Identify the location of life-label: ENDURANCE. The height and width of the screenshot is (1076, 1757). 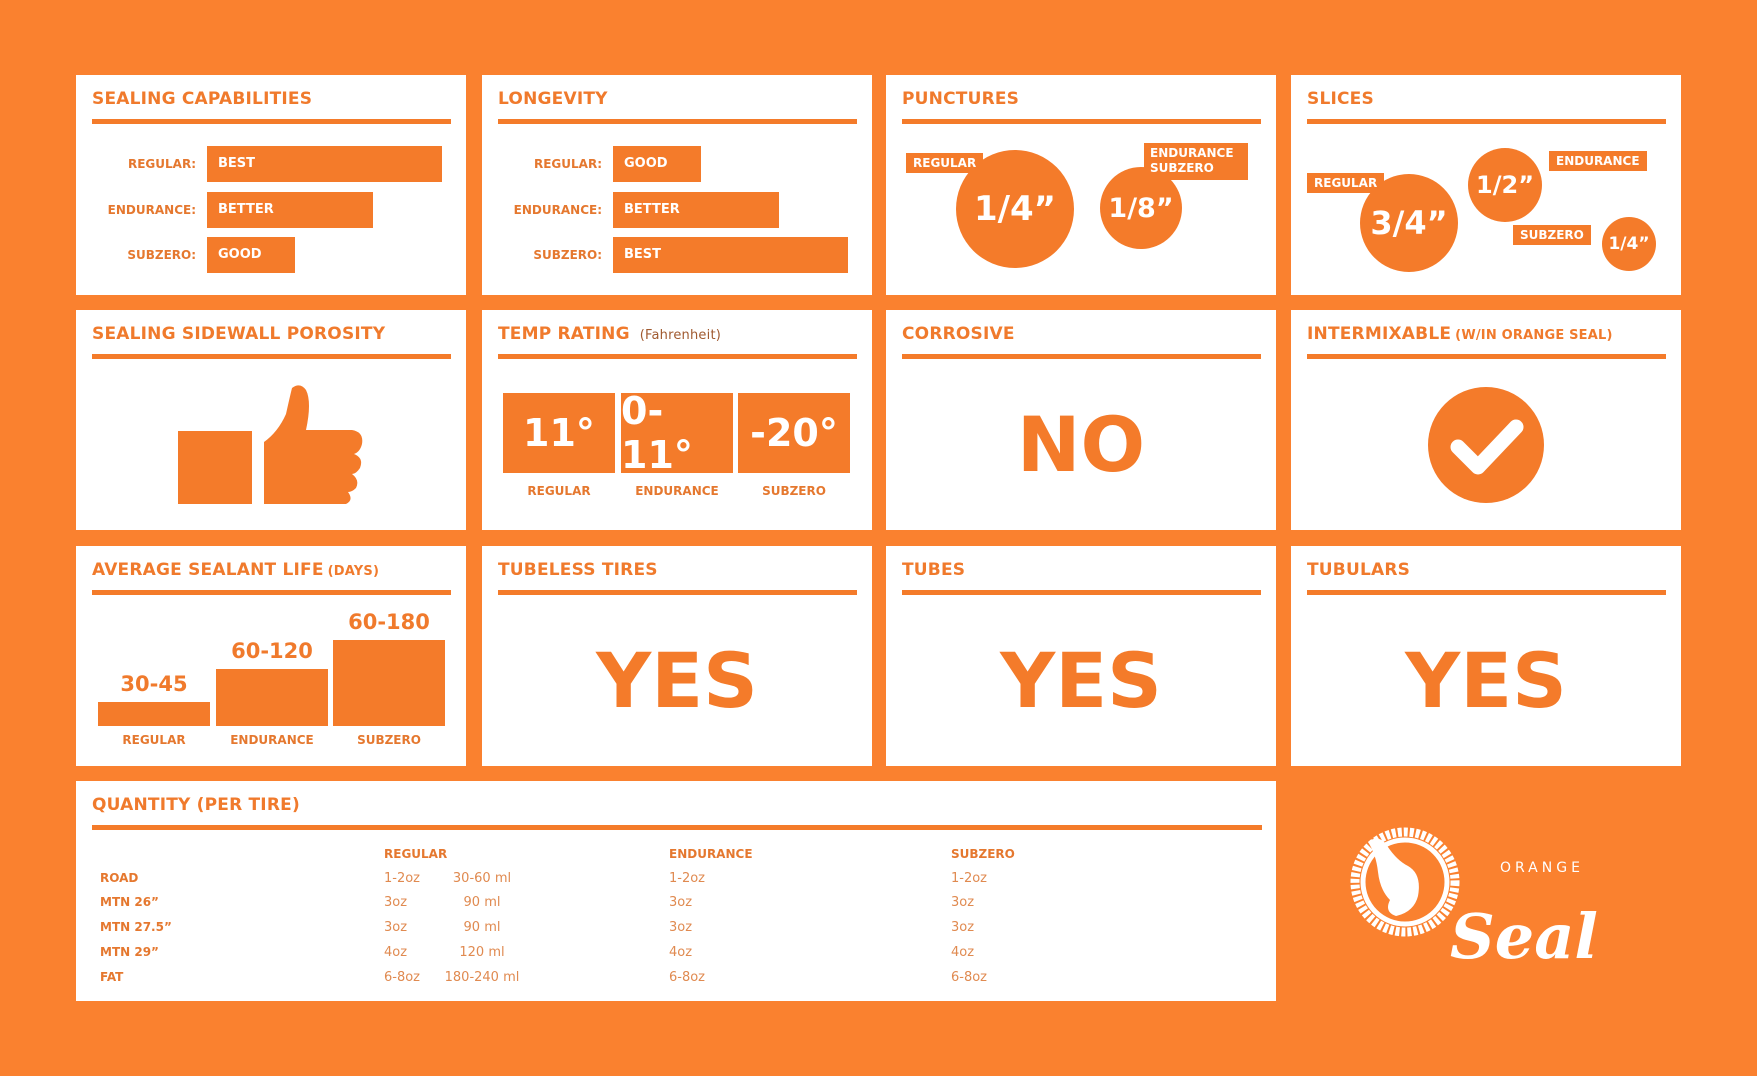
(272, 740).